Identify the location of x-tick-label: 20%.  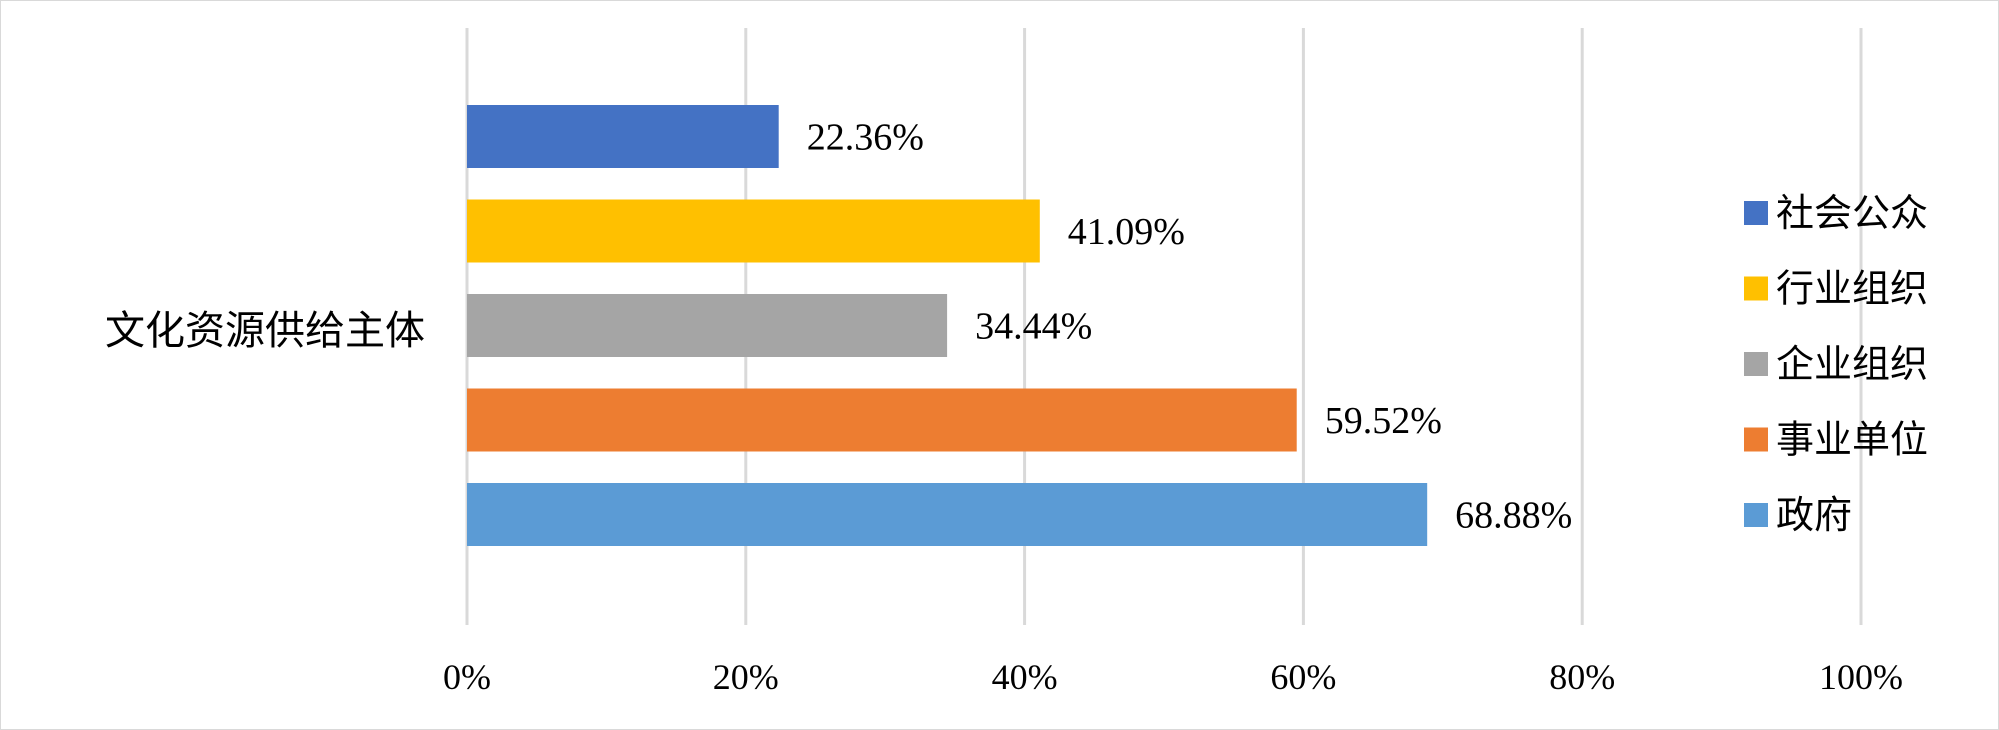
(746, 677).